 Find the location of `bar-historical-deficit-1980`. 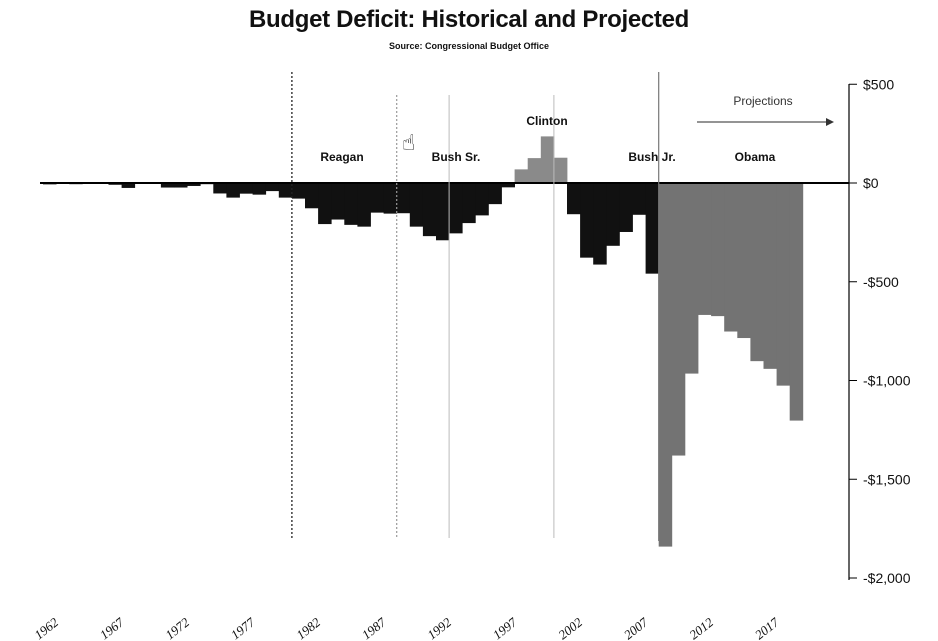

bar-historical-deficit-1980 is located at coordinates (285, 190).